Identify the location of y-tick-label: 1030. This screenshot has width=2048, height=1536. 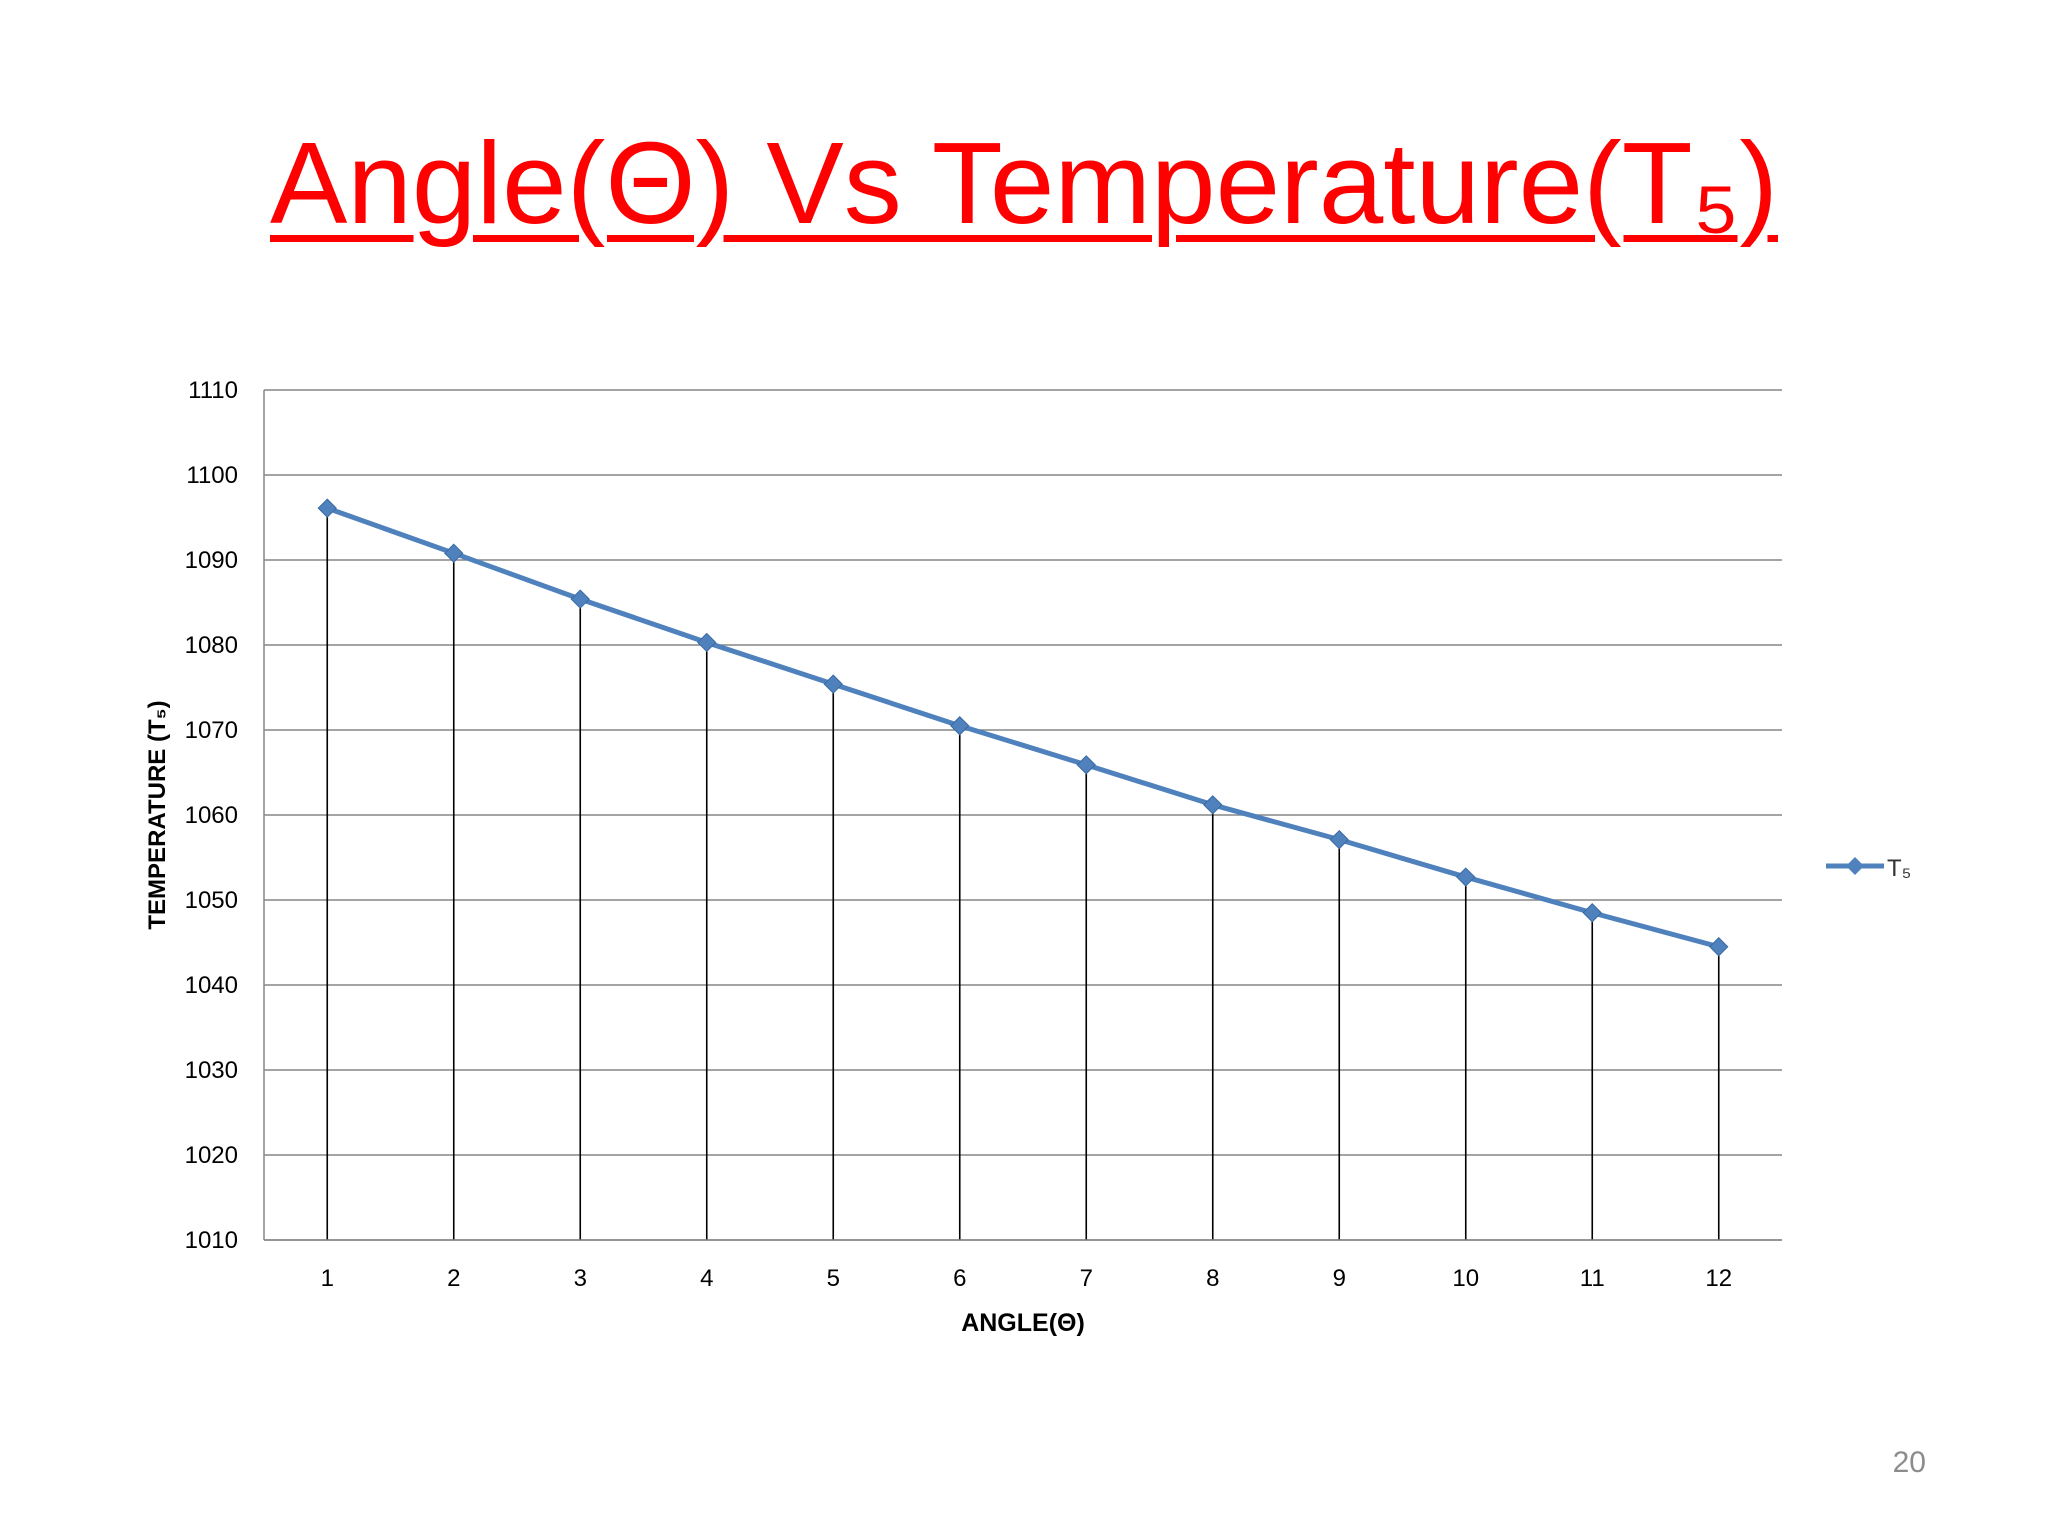
(211, 1070).